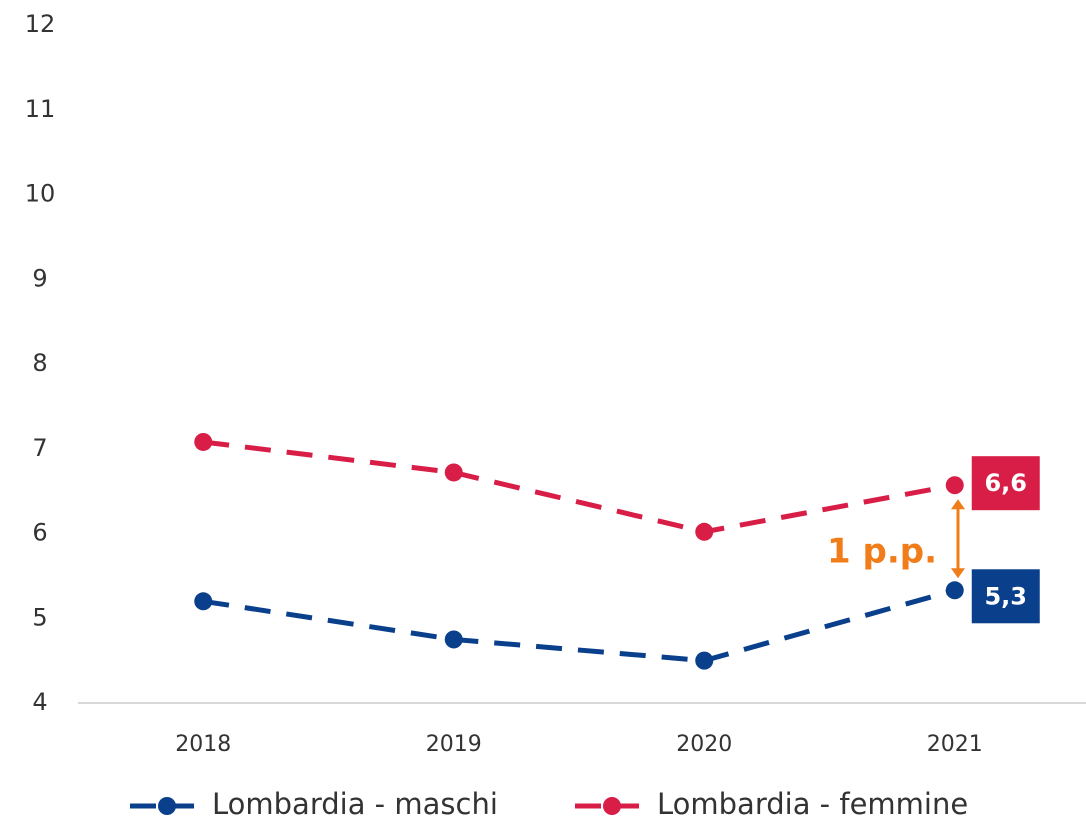 The height and width of the screenshot is (829, 1086). Describe the element at coordinates (812, 804) in the screenshot. I see `legend-label: Lombardia - femmine` at that location.